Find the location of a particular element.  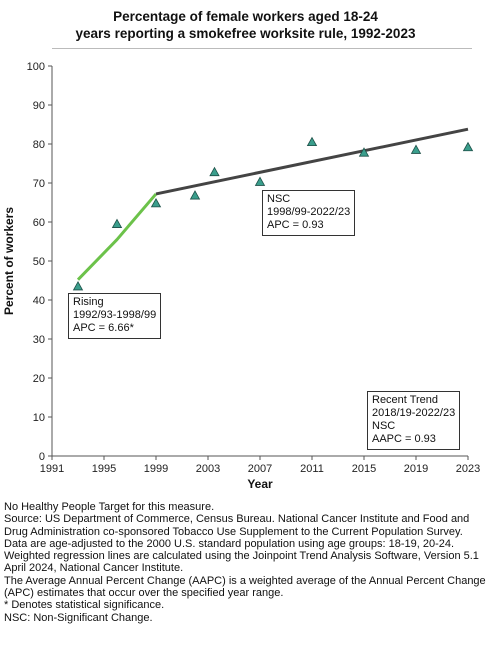

x-tick-label-1991: 1991 is located at coordinates (52, 469).